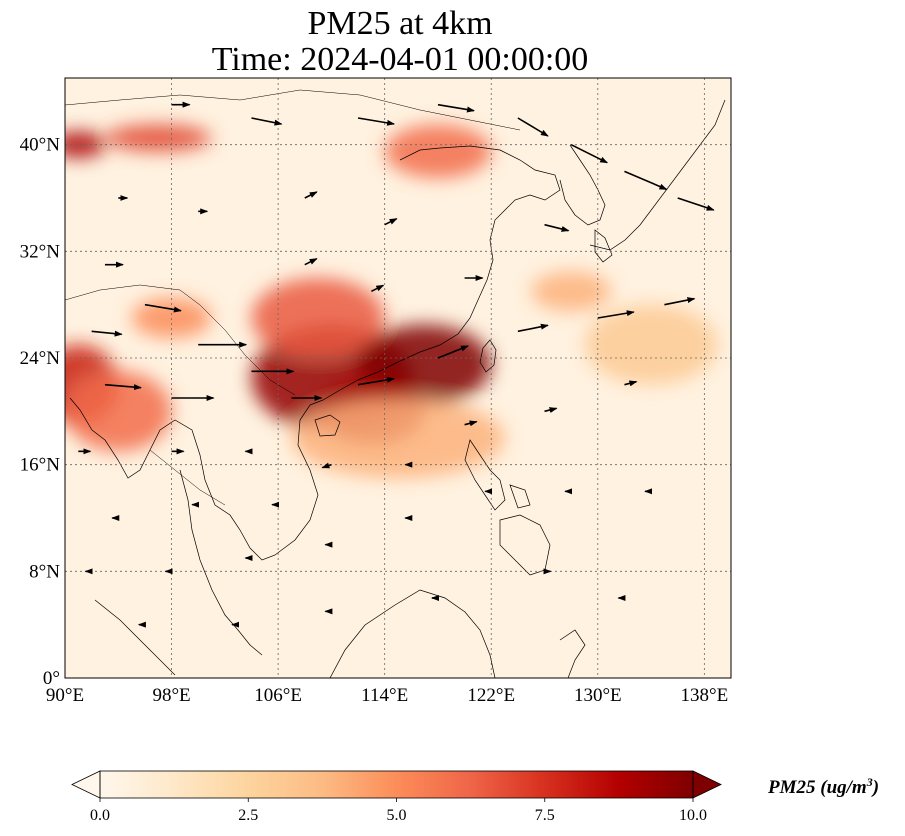 This screenshot has height=836, width=905. I want to click on colorbar-tick-label: 2.5, so click(248, 815).